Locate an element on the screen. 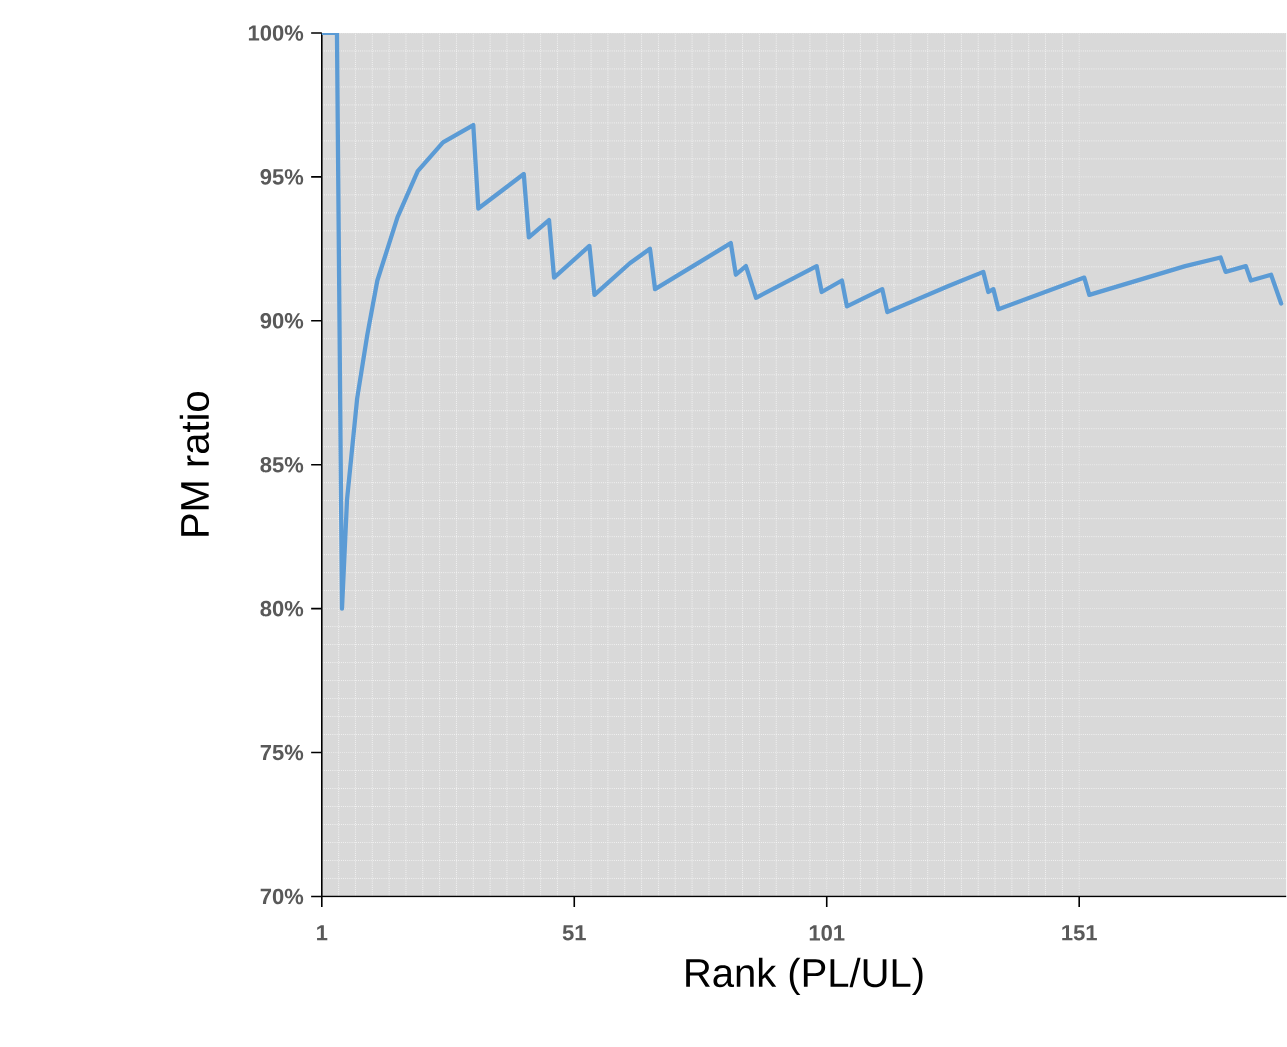 The height and width of the screenshot is (1047, 1287). y-tick-label: 75% is located at coordinates (282, 752).